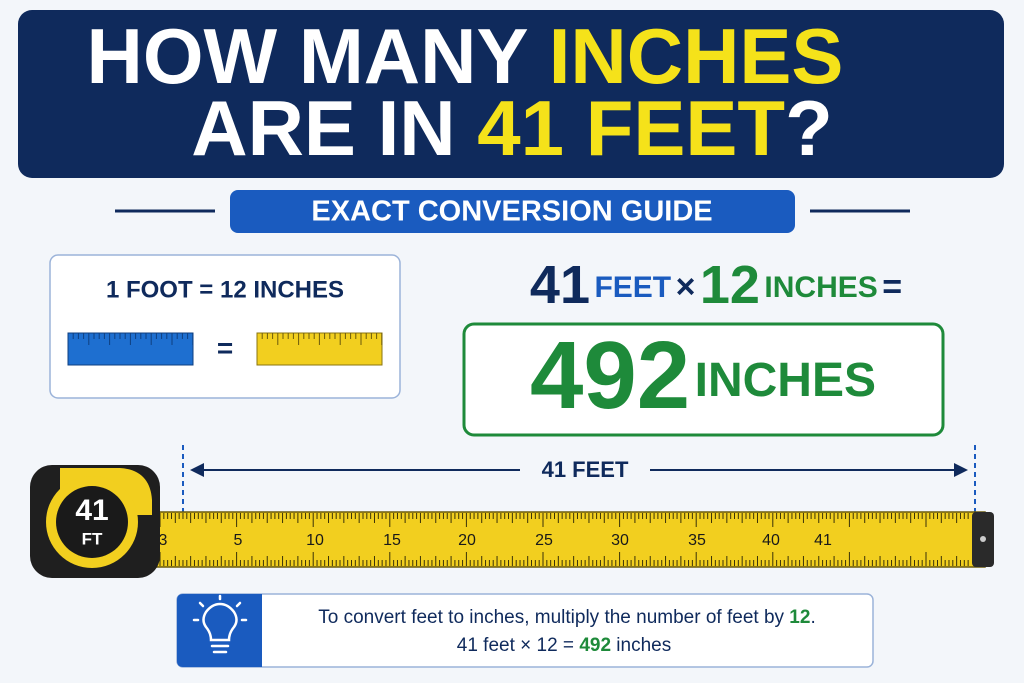 The image size is (1024, 683). I want to click on case-face, so click(92, 522).